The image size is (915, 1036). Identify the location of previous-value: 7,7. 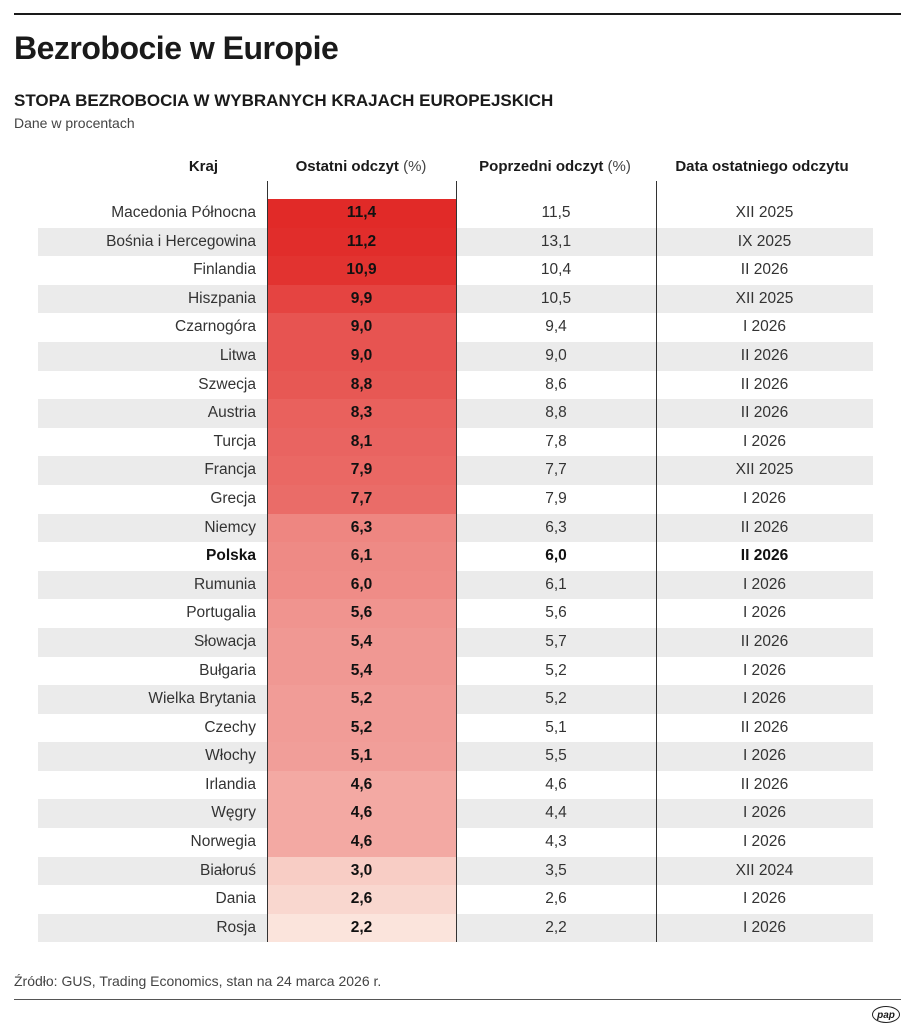
(556, 470).